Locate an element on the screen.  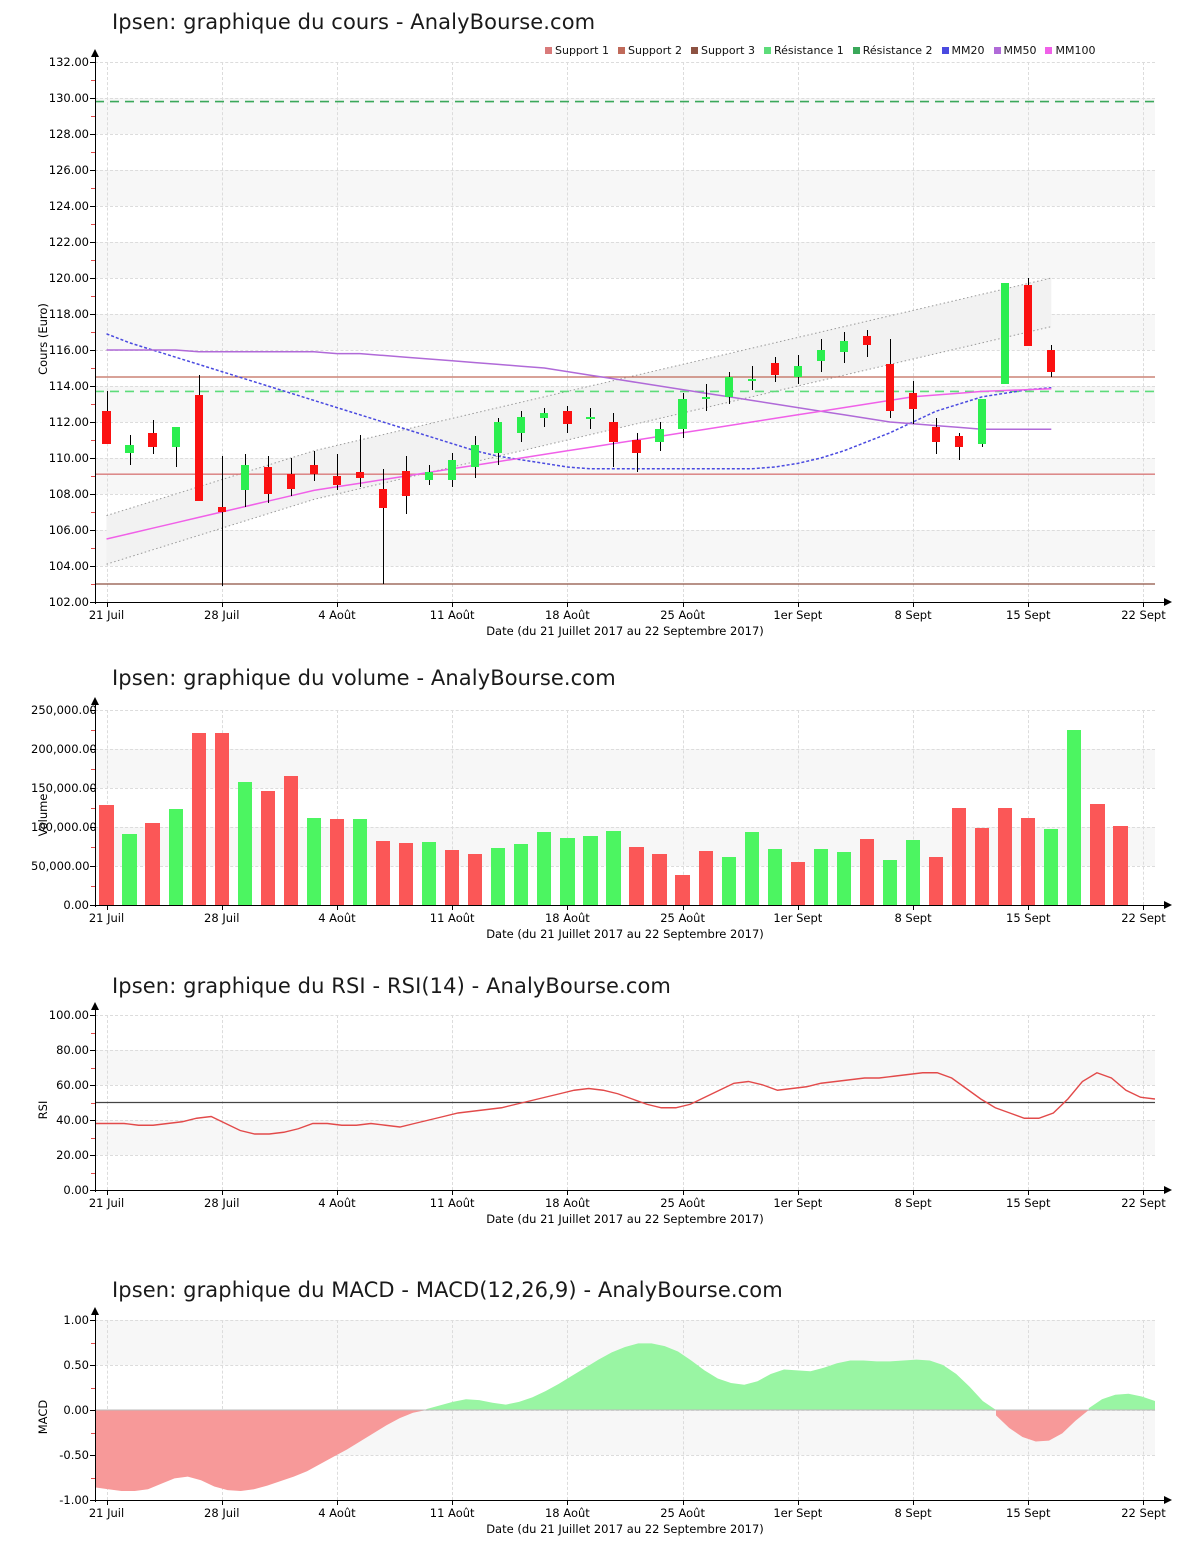
x-tick-label: 8 Sept is located at coordinates (913, 1513).